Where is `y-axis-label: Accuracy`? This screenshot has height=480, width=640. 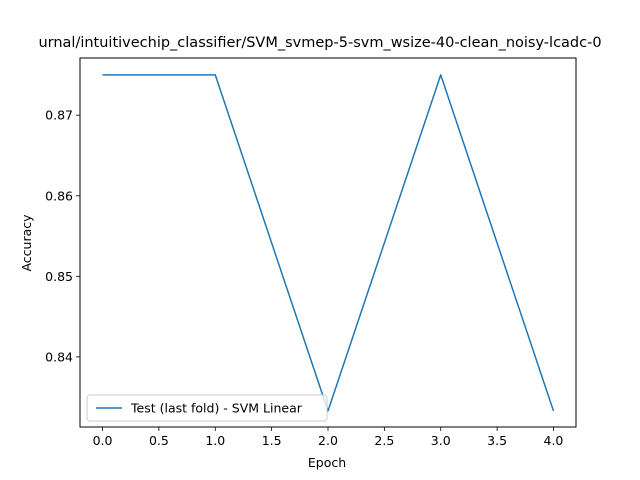
y-axis-label: Accuracy is located at coordinates (26, 243).